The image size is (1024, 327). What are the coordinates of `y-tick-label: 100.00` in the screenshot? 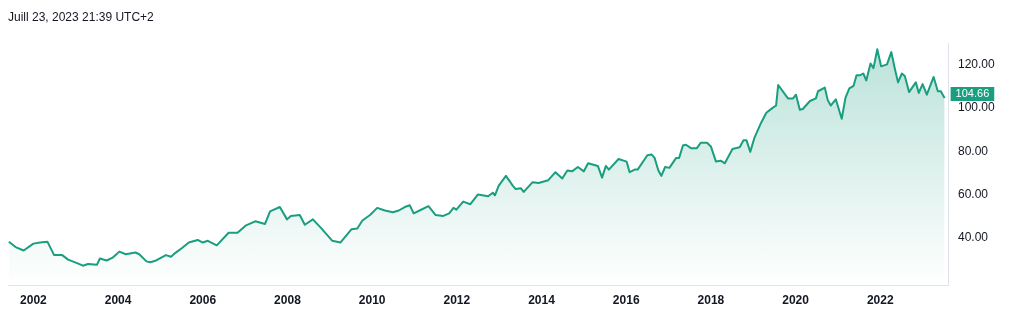 It's located at (977, 107).